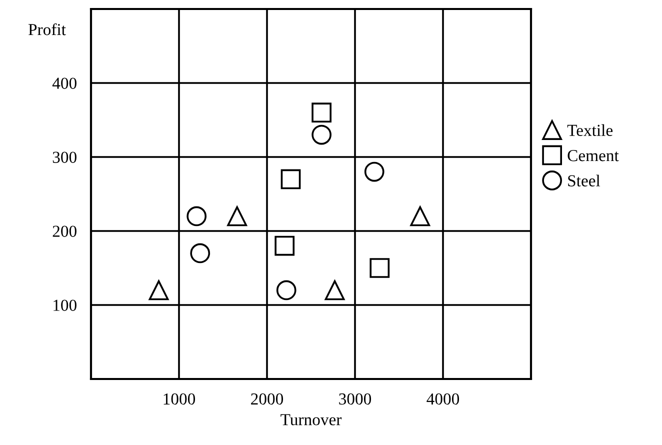  What do you see at coordinates (267, 399) in the screenshot?
I see `x-tick-label: 2000` at bounding box center [267, 399].